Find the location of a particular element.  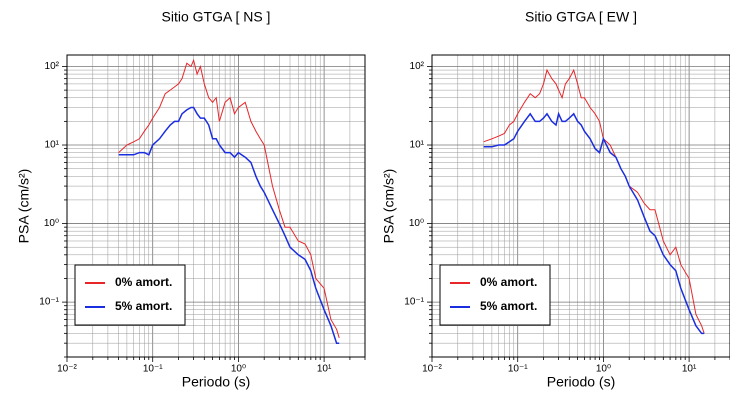

chart-title: Sitio GTGA [ EW ] is located at coordinates (581, 17).